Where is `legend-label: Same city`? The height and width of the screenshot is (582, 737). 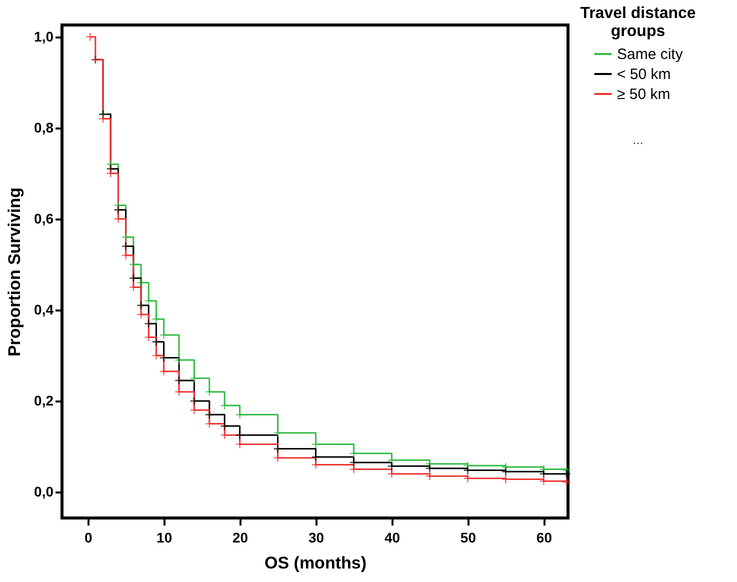
legend-label: Same city is located at coordinates (650, 54).